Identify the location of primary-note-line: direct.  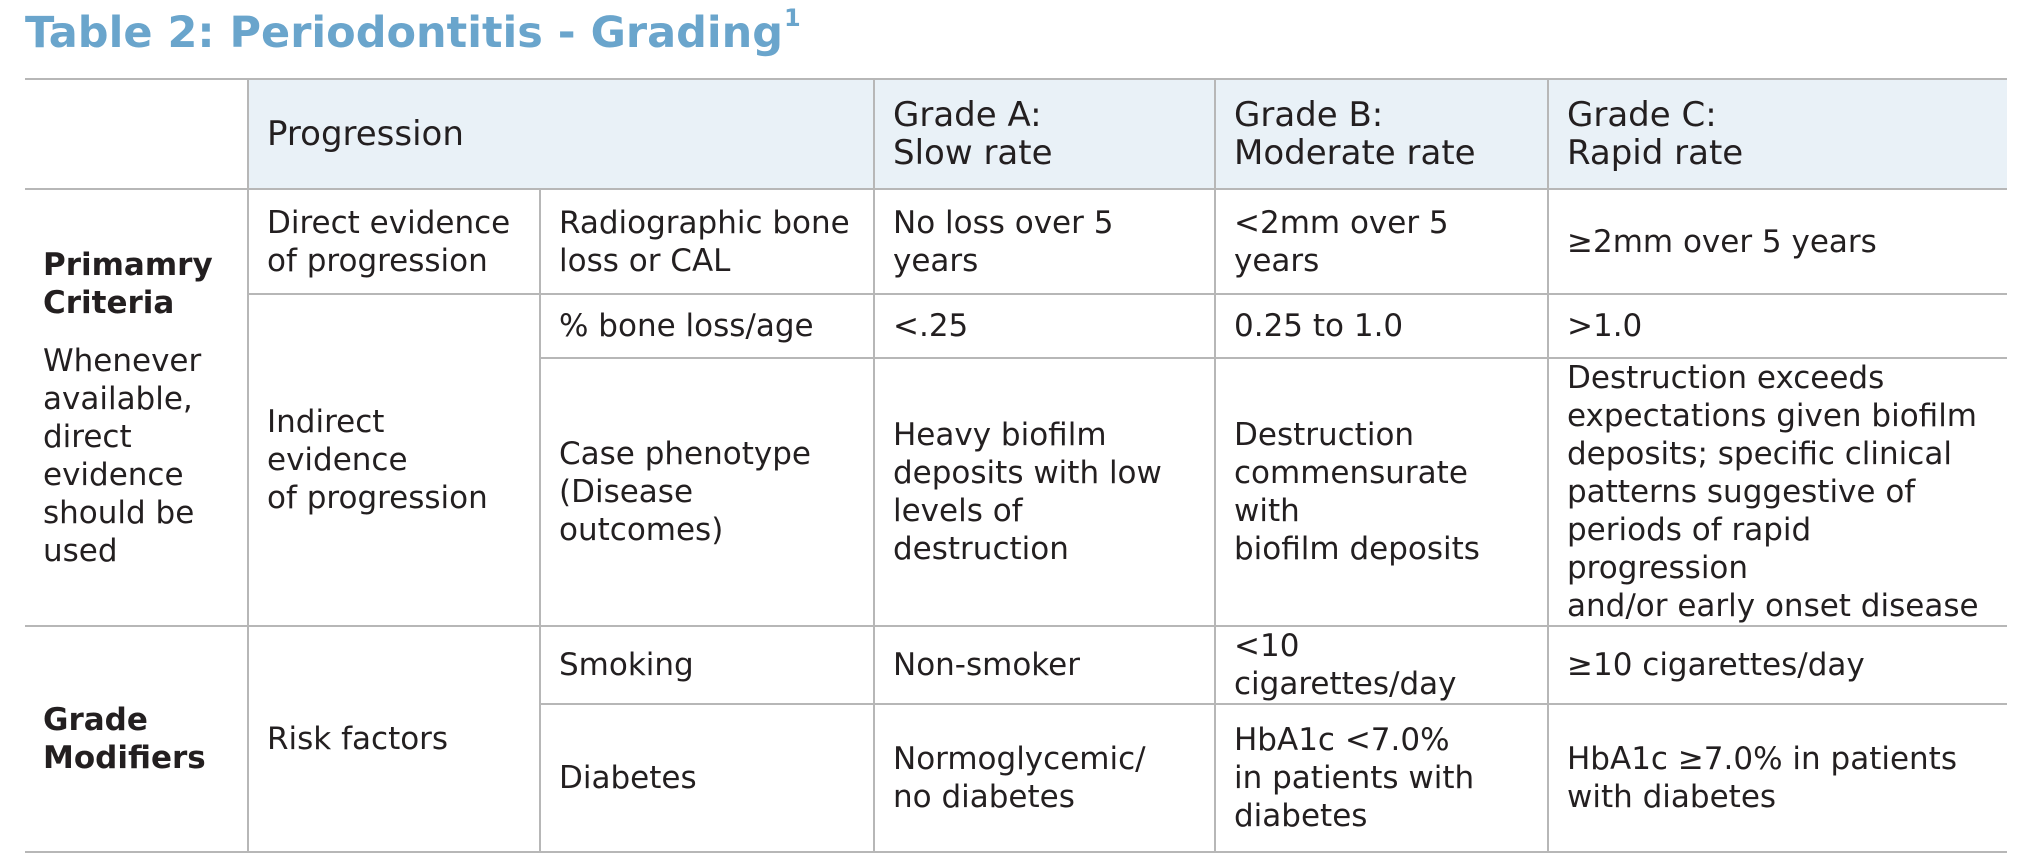
(87, 436).